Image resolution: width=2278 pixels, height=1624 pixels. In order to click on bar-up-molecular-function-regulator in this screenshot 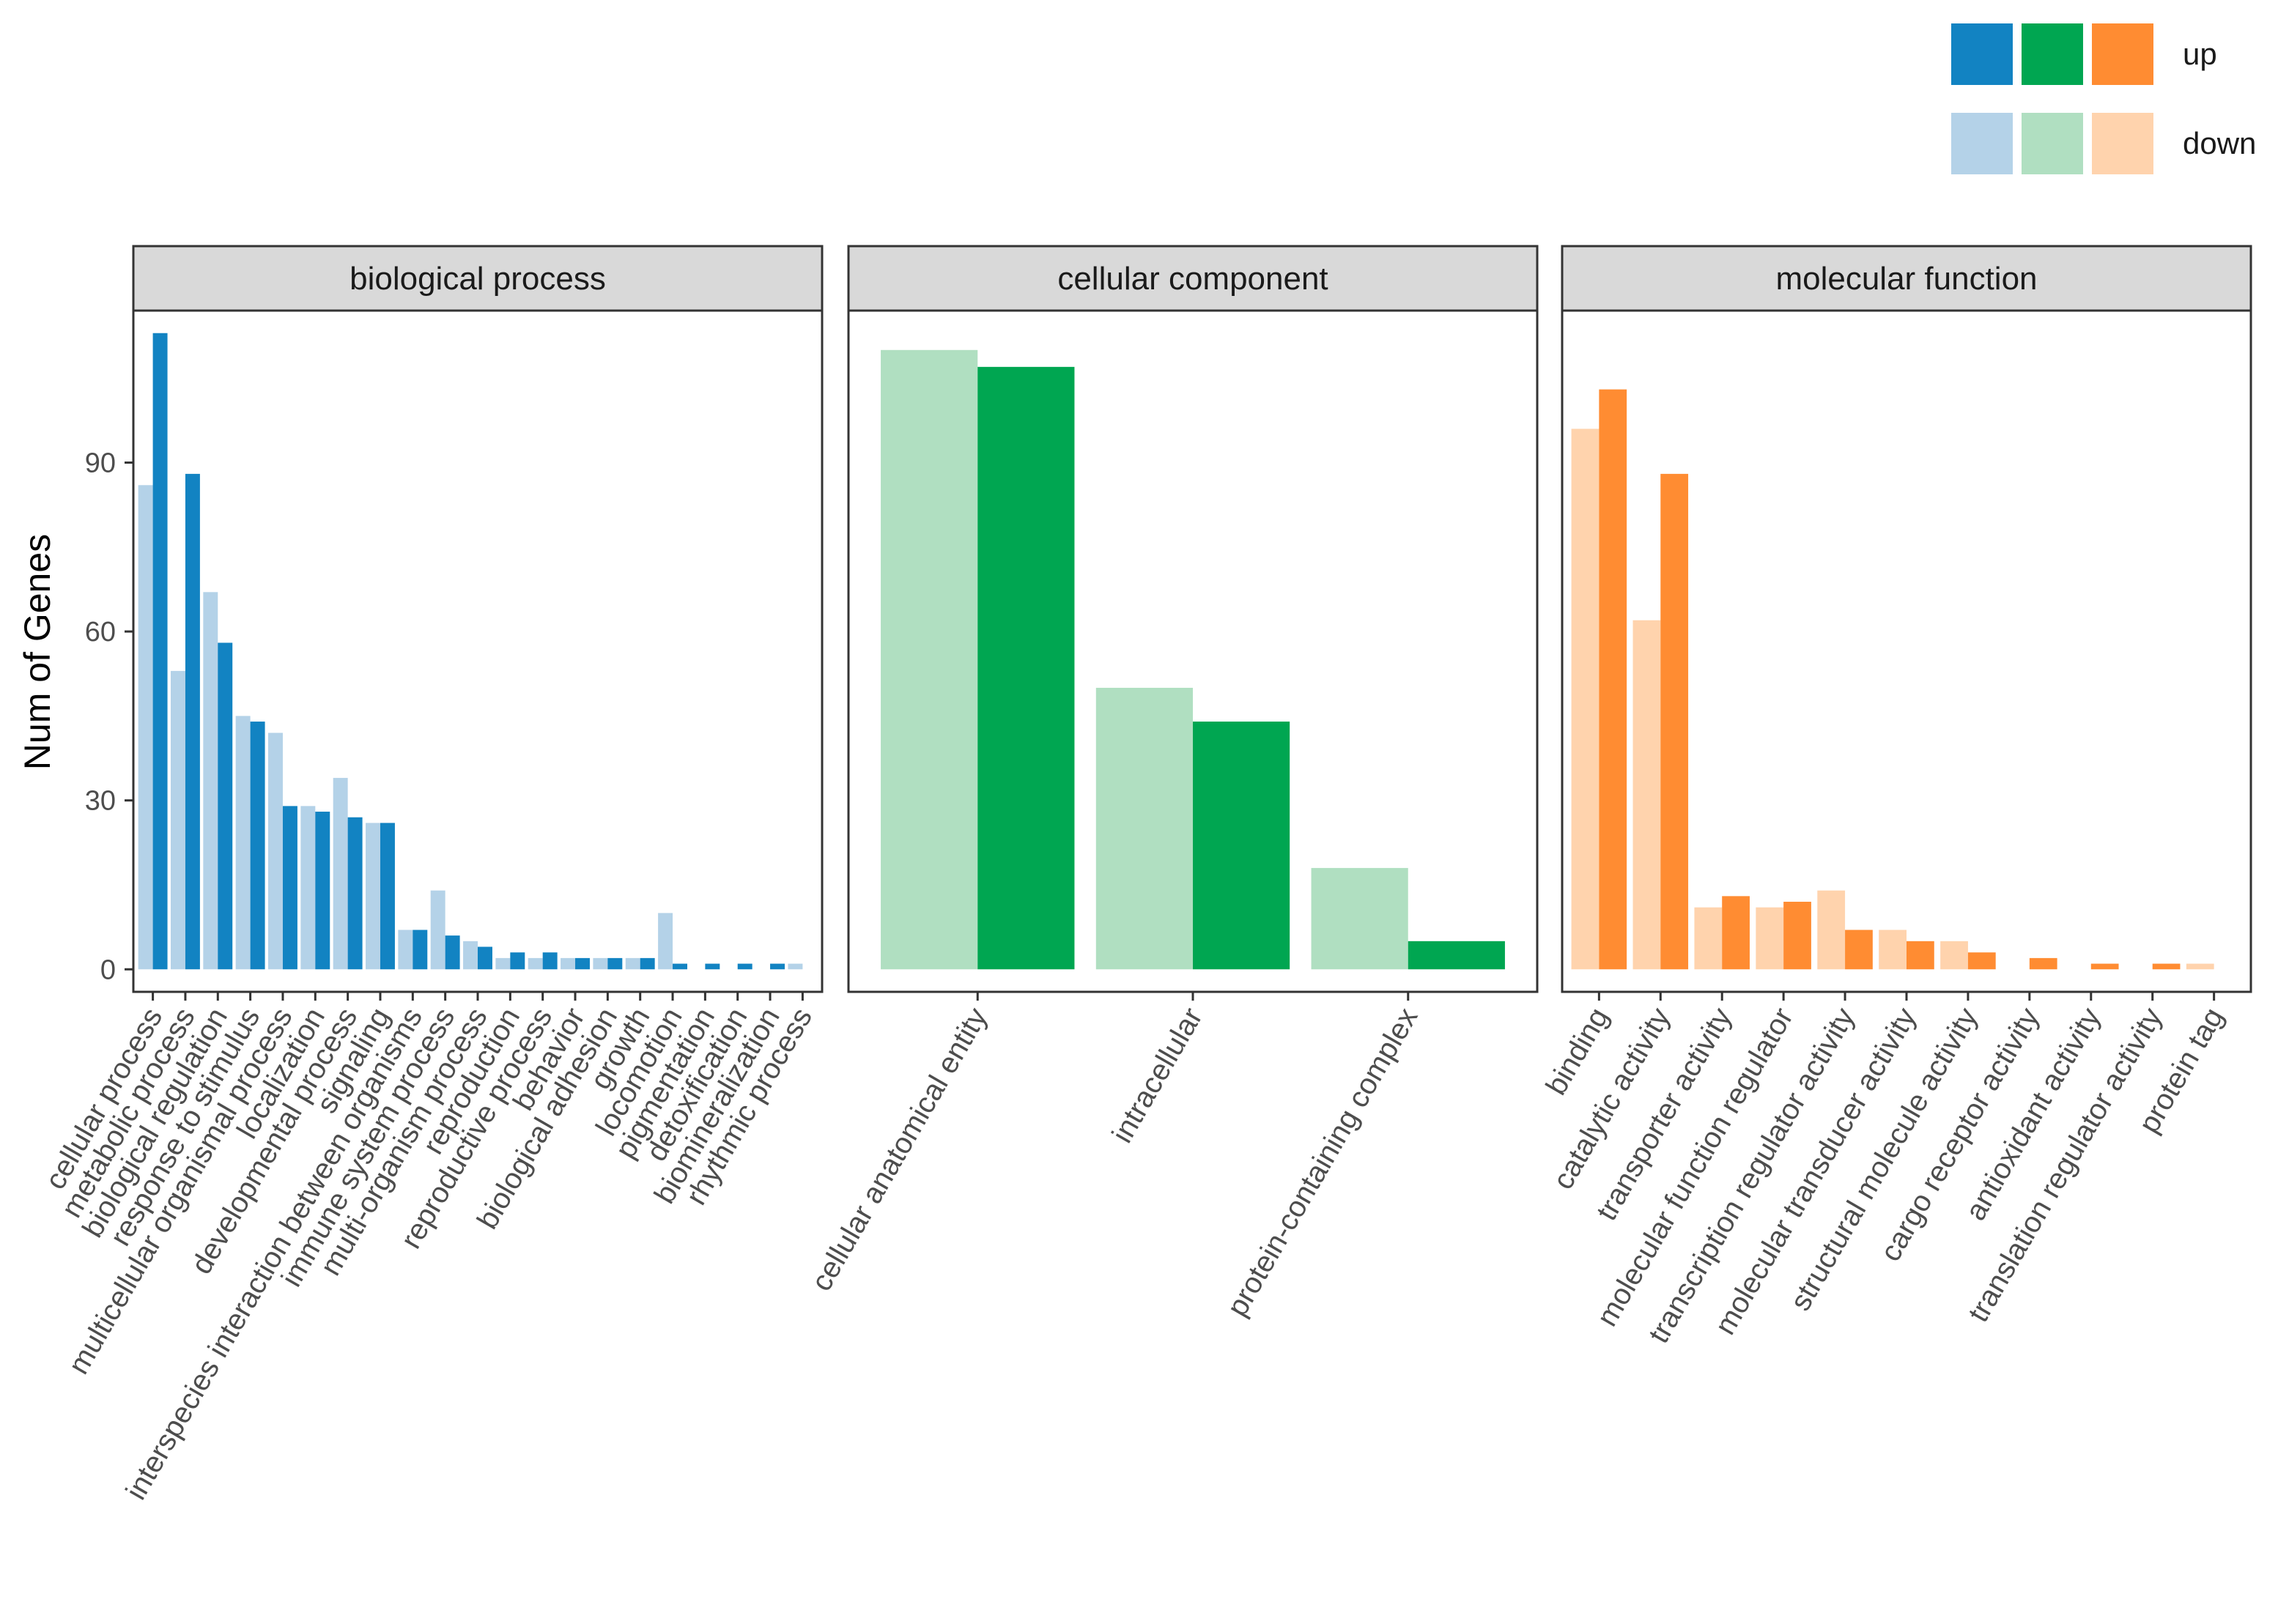, I will do `click(1797, 936)`.